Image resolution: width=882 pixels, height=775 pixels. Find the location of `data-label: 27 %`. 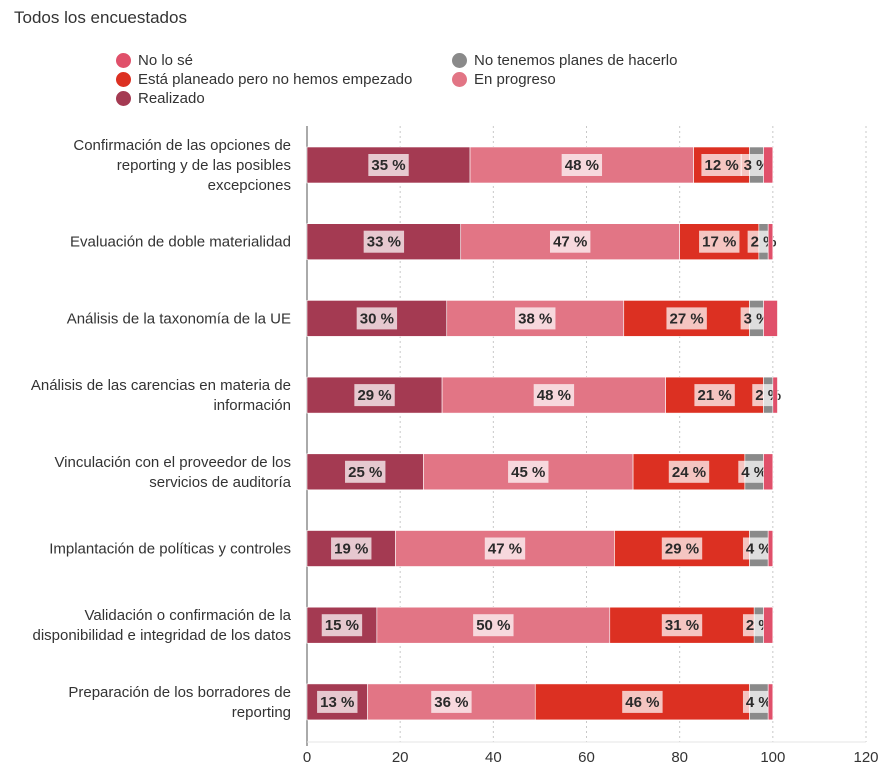

data-label: 27 % is located at coordinates (687, 318).